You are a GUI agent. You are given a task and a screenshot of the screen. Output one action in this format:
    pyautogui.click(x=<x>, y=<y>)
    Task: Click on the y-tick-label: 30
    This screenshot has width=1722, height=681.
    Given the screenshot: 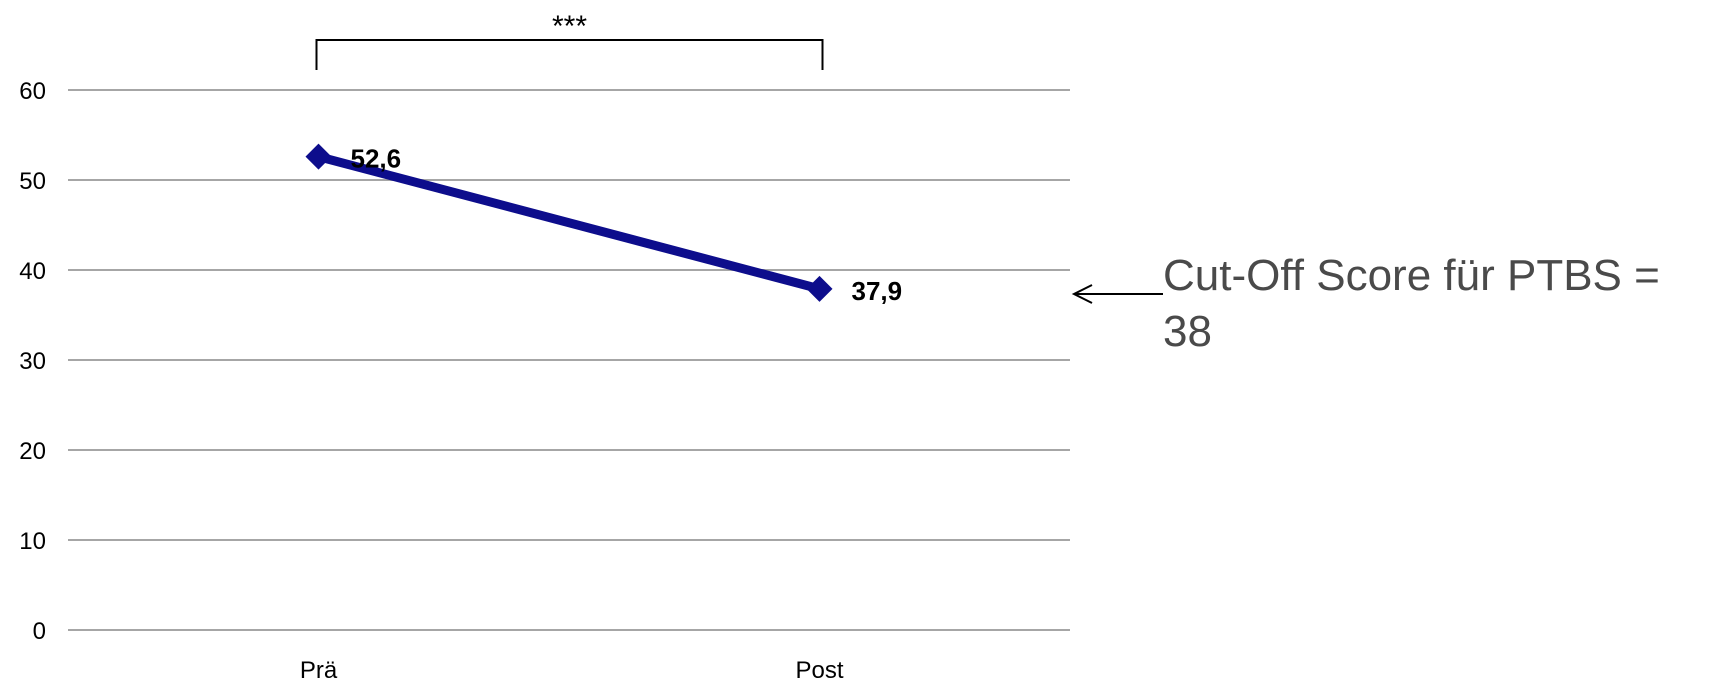 What is the action you would take?
    pyautogui.click(x=32, y=361)
    